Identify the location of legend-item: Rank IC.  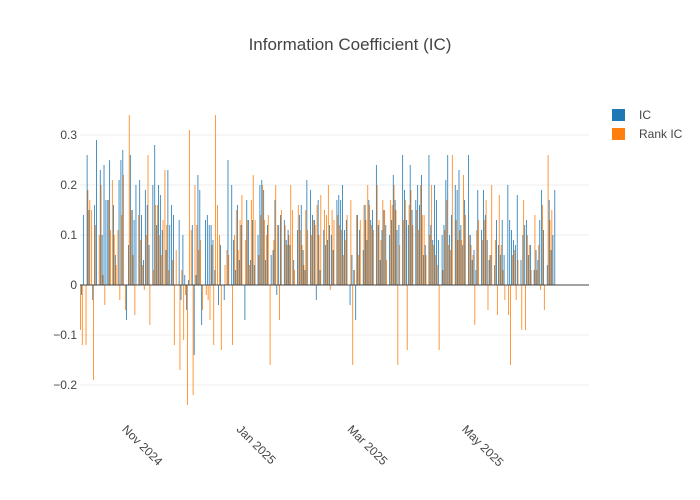
(647, 134).